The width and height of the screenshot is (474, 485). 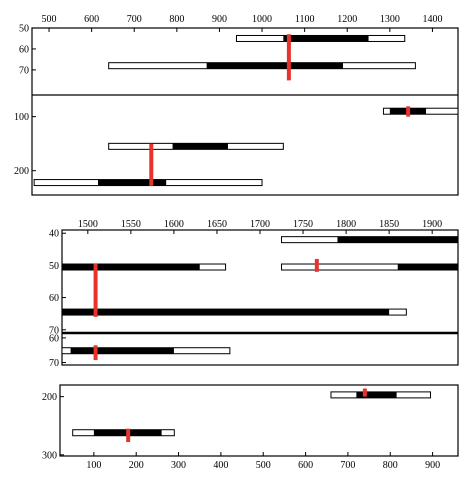 I want to click on panel-c-xaxis: 100 200 300 400 500 600 700 800 900, so click(x=263, y=461).